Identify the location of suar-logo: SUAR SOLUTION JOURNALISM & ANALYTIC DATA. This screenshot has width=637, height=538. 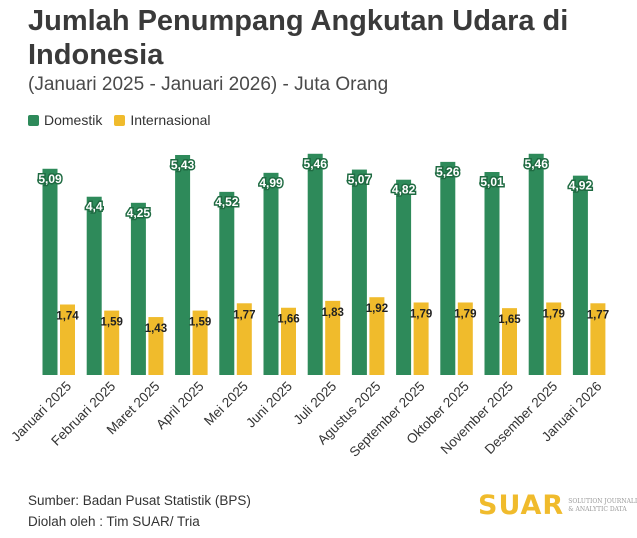
(557, 505).